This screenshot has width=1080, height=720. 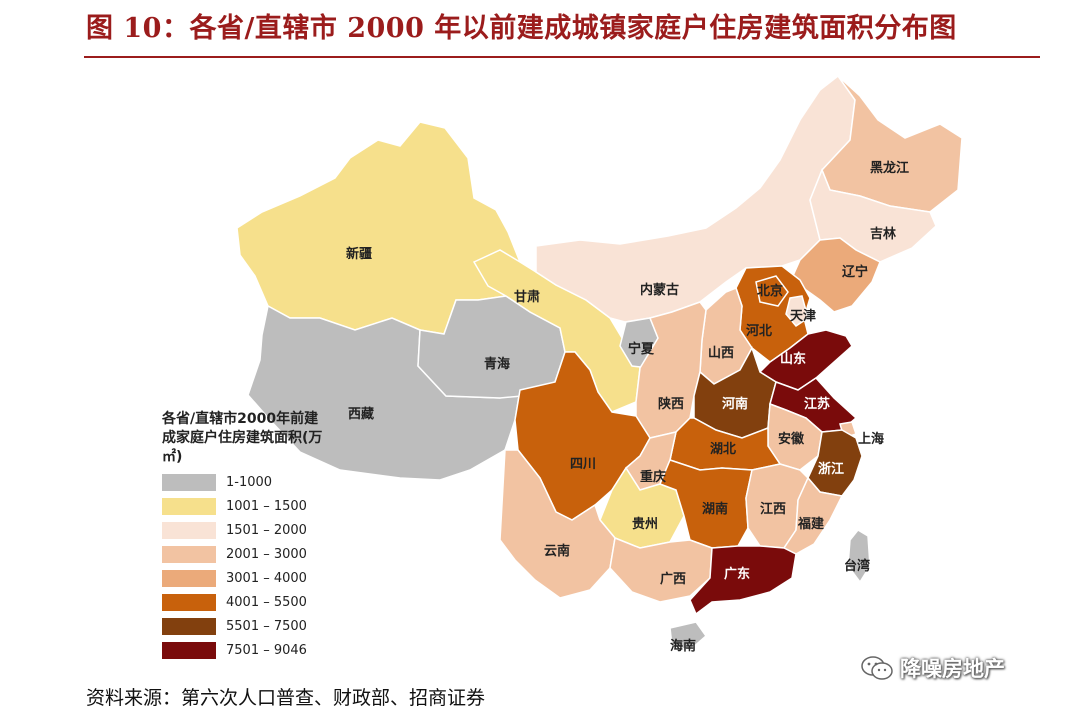 What do you see at coordinates (803, 316) in the screenshot?
I see `label-tianjin: 天津` at bounding box center [803, 316].